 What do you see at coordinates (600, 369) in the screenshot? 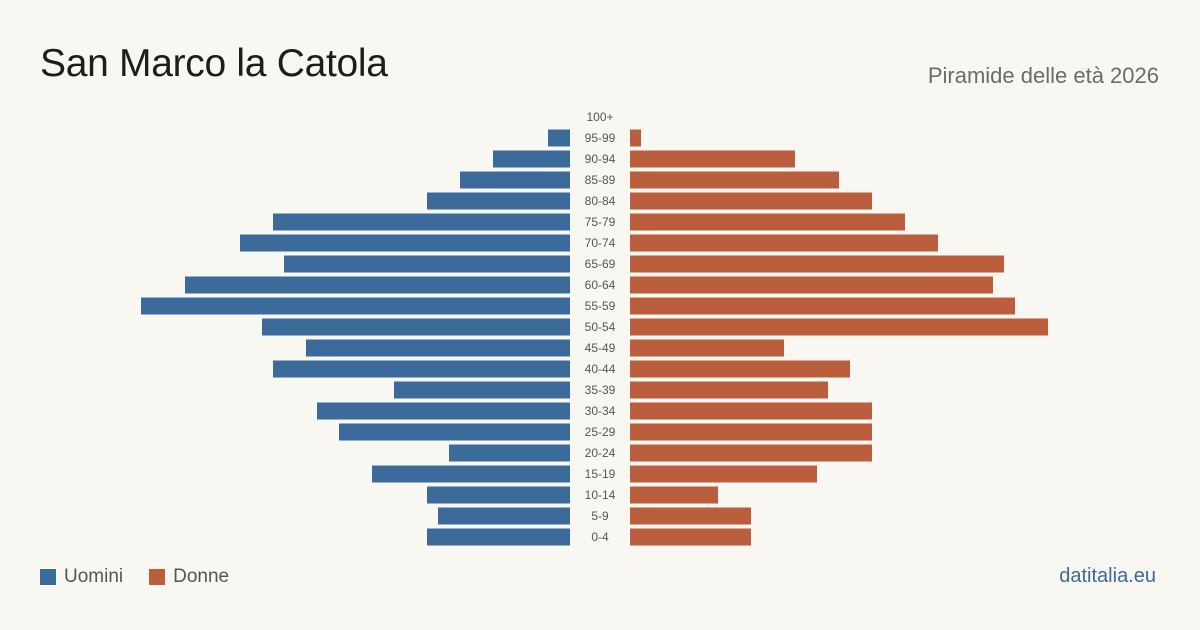
I see `age-label-40-44: 40-44` at bounding box center [600, 369].